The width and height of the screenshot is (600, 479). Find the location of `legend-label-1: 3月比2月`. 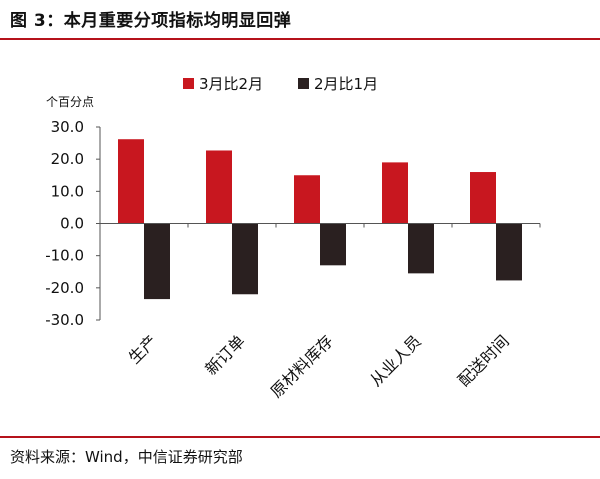

legend-label-1: 3月比2月 is located at coordinates (231, 84).